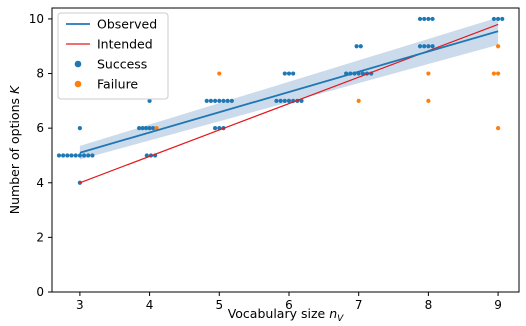  I want to click on legend-label: Observed, so click(127, 24).